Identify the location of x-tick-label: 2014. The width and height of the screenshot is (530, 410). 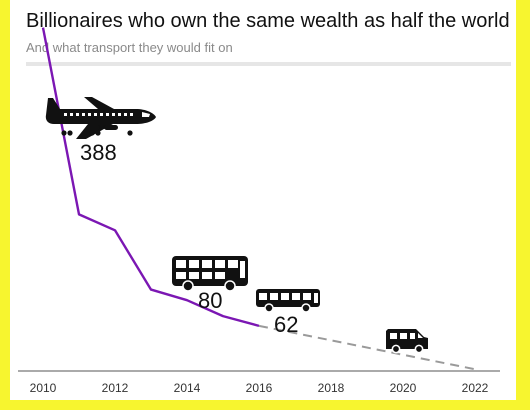
(187, 388).